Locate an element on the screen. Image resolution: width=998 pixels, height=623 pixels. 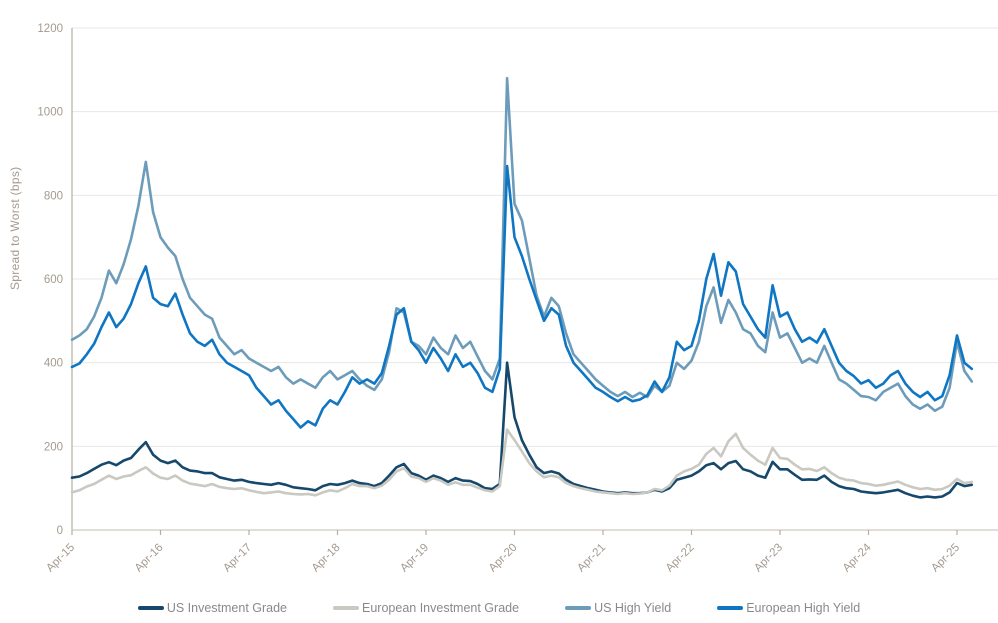
y-tick-labels: 0 200 400 600 800 1000 1200 is located at coordinates (50, 280).